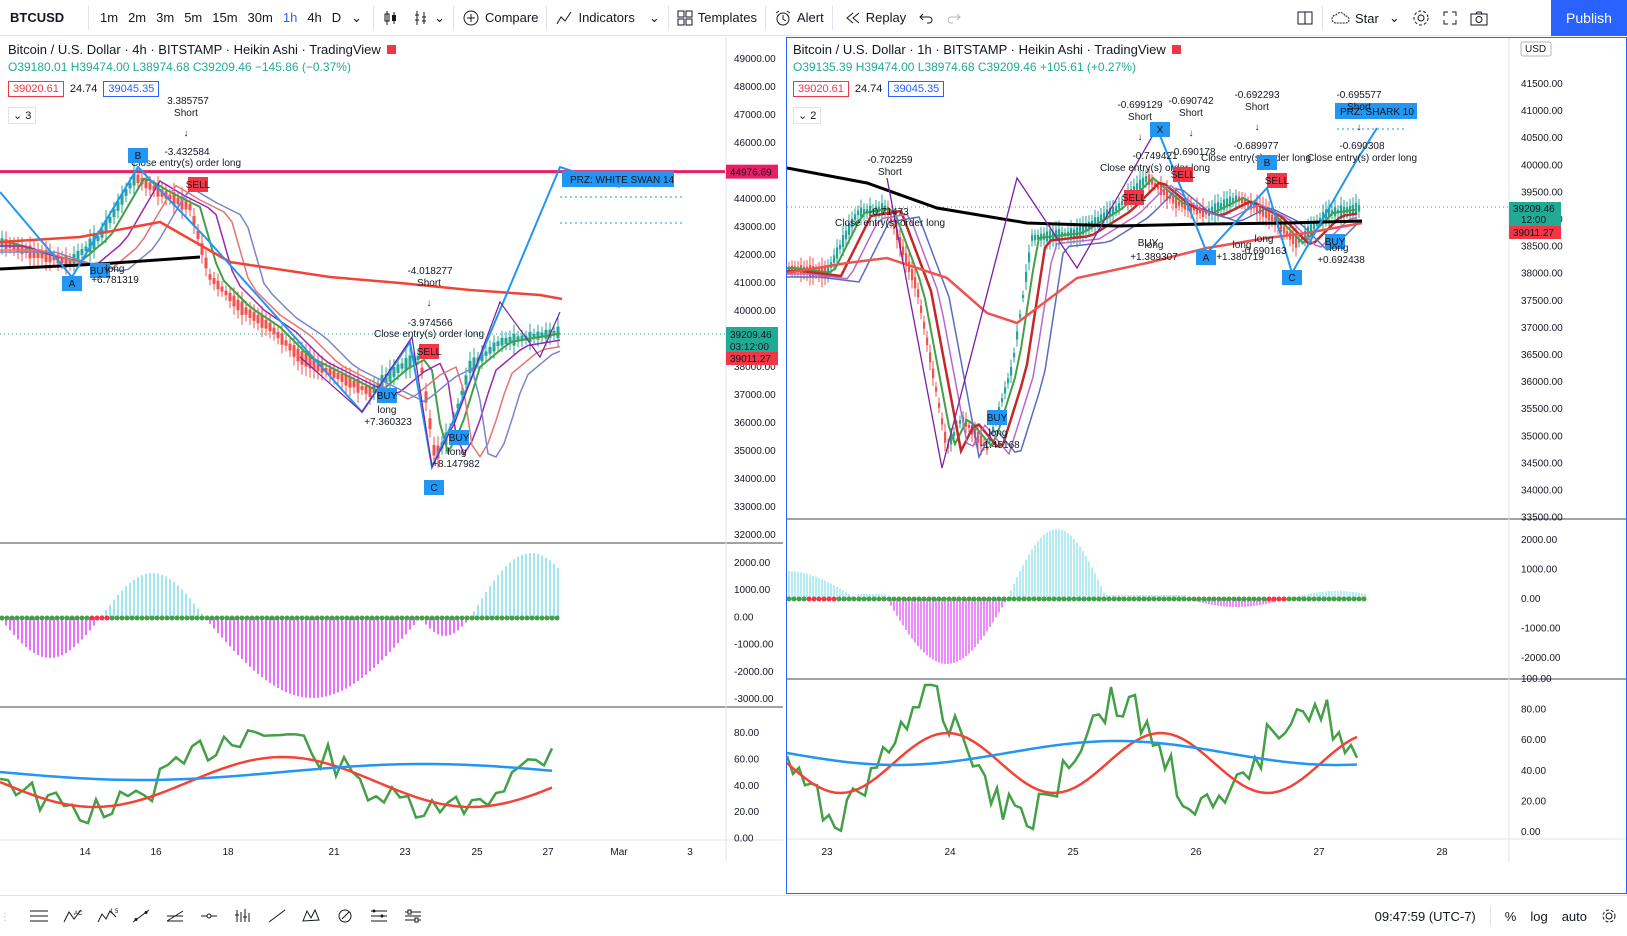 This screenshot has width=1627, height=936. Describe the element at coordinates (1257, 127) in the screenshot. I see `arrow-down-icon: ↓` at that location.